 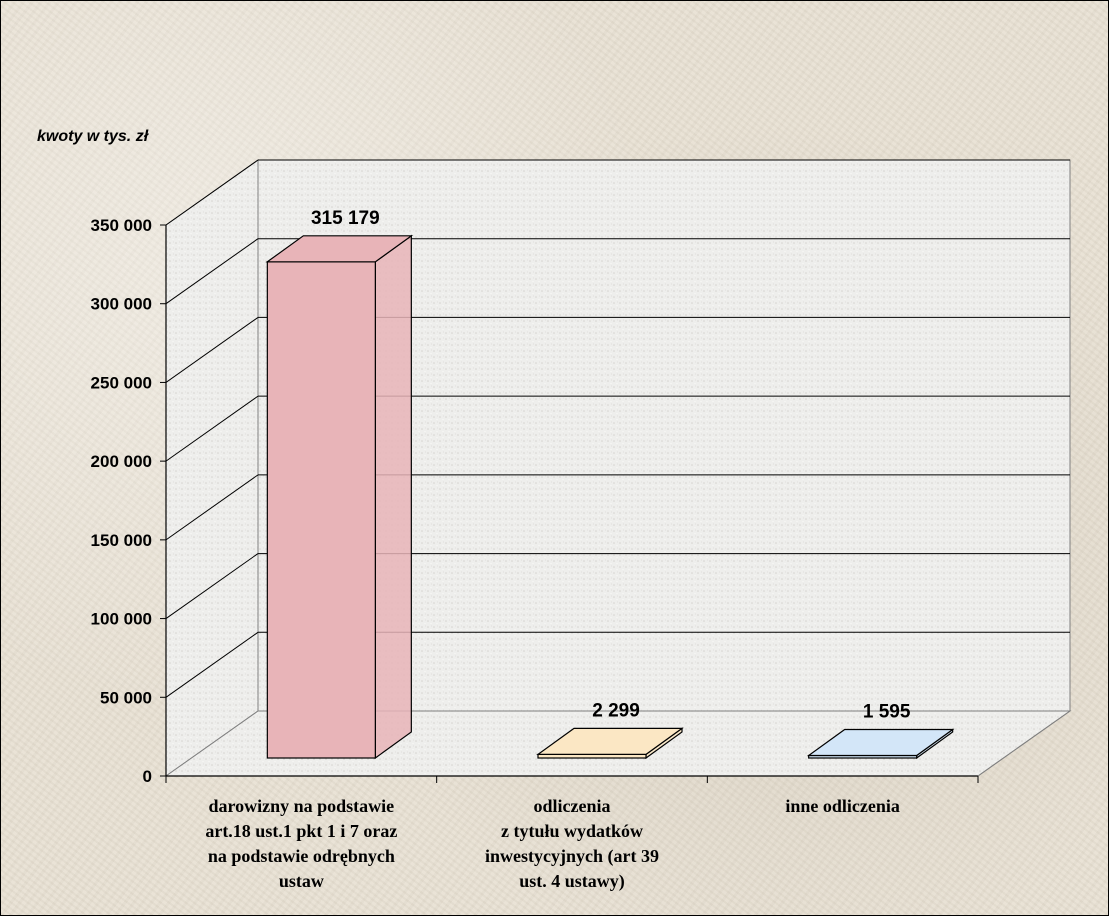 What do you see at coordinates (616, 710) in the screenshot?
I see `data-label: 2 299` at bounding box center [616, 710].